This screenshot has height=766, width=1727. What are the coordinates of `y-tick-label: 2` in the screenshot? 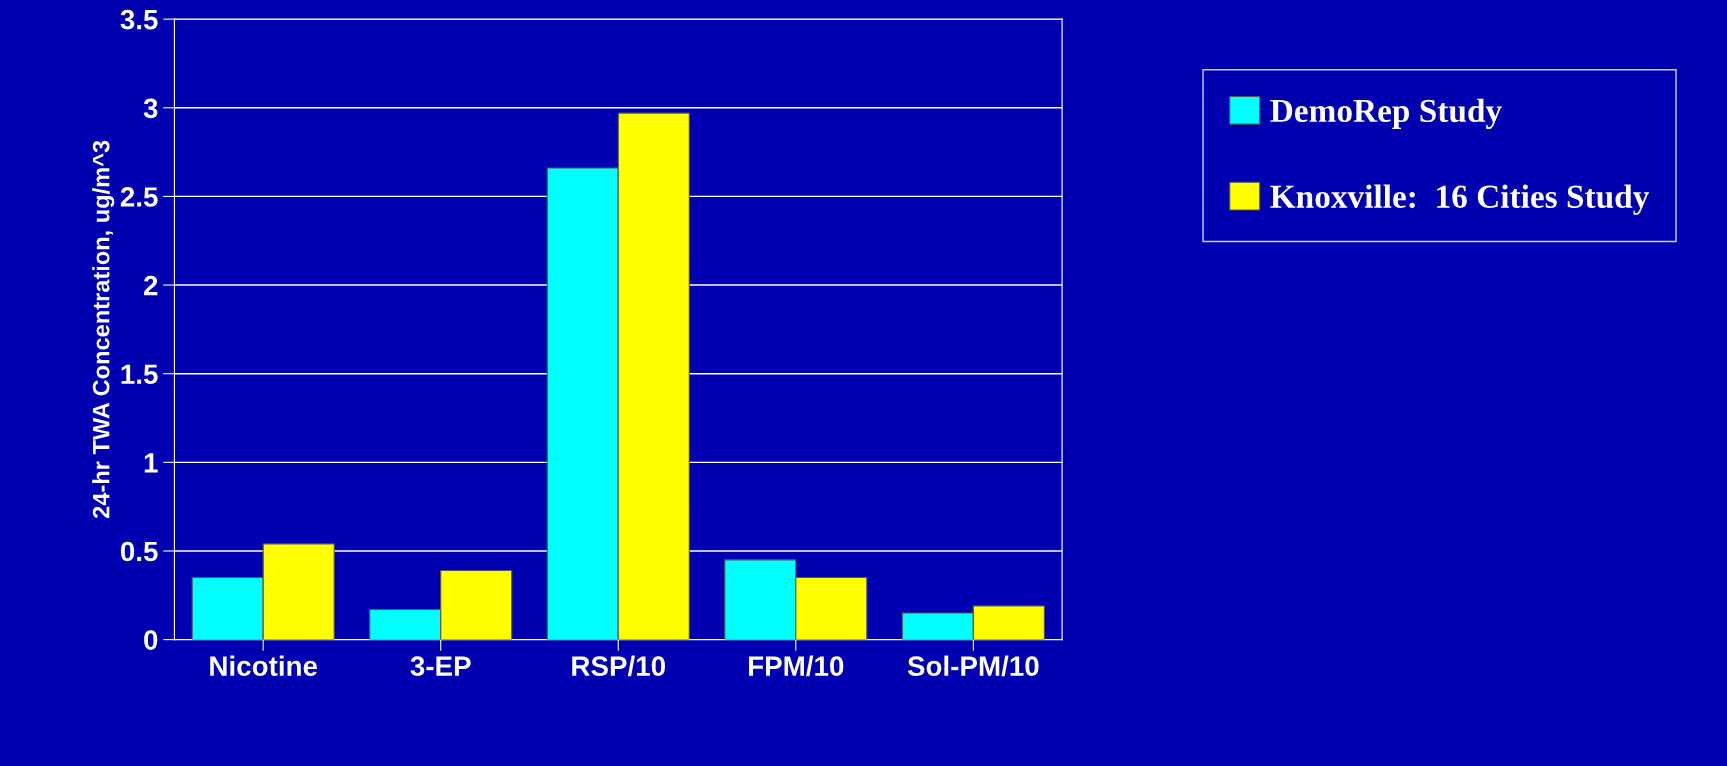 It's located at (150, 285).